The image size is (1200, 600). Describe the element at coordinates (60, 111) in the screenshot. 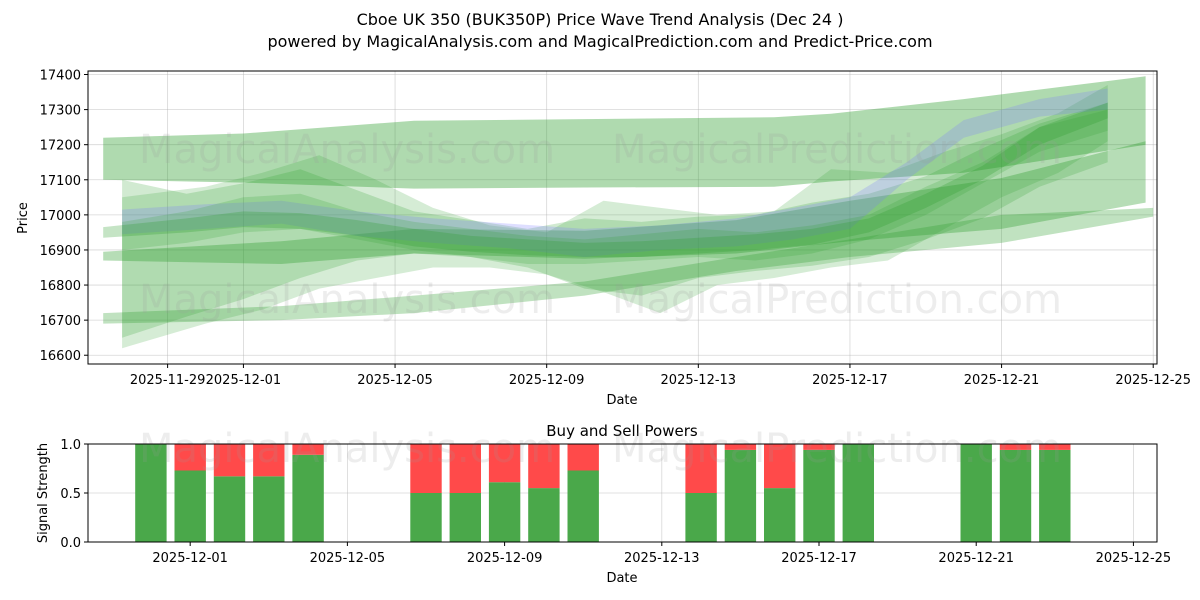

I see `price-y-tick-label: 17300` at that location.